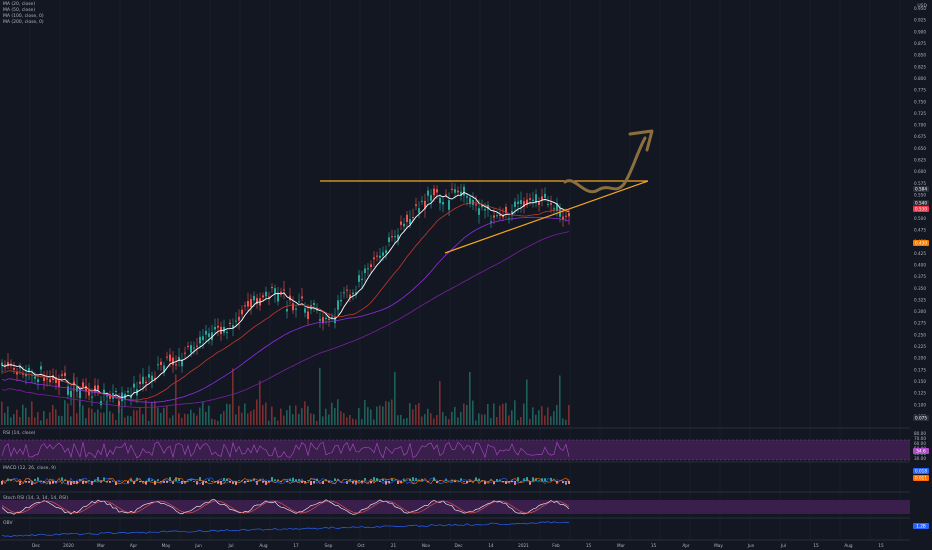 This screenshot has width=932, height=550. I want to click on time-axis-label: Oct, so click(361, 545).